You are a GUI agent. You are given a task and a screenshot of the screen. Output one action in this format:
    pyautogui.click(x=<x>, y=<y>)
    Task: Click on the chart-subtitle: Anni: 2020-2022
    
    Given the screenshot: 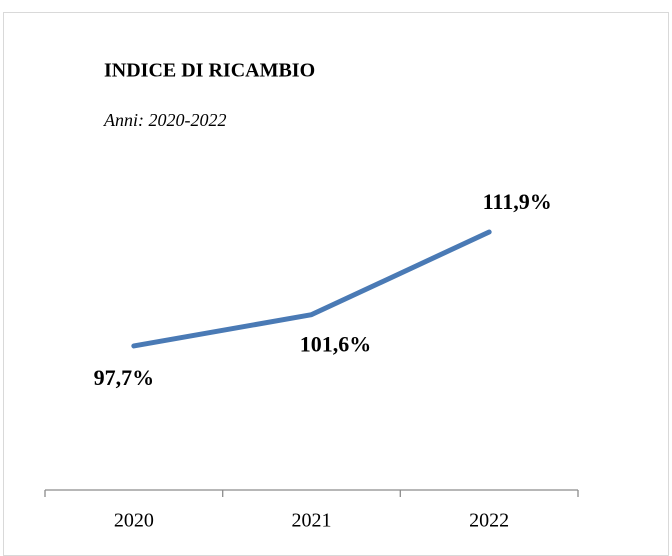 What is the action you would take?
    pyautogui.click(x=164, y=120)
    